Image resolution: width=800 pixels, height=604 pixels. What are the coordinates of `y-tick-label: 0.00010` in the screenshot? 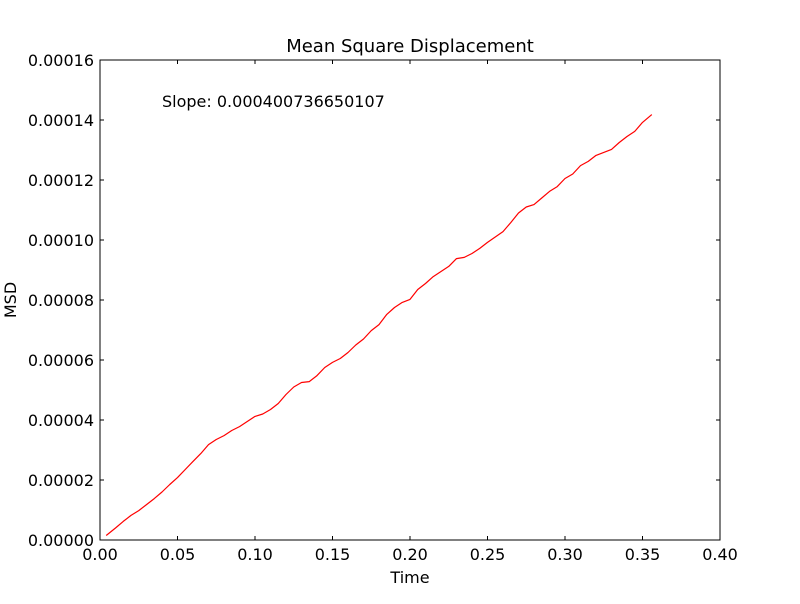 It's located at (61, 240).